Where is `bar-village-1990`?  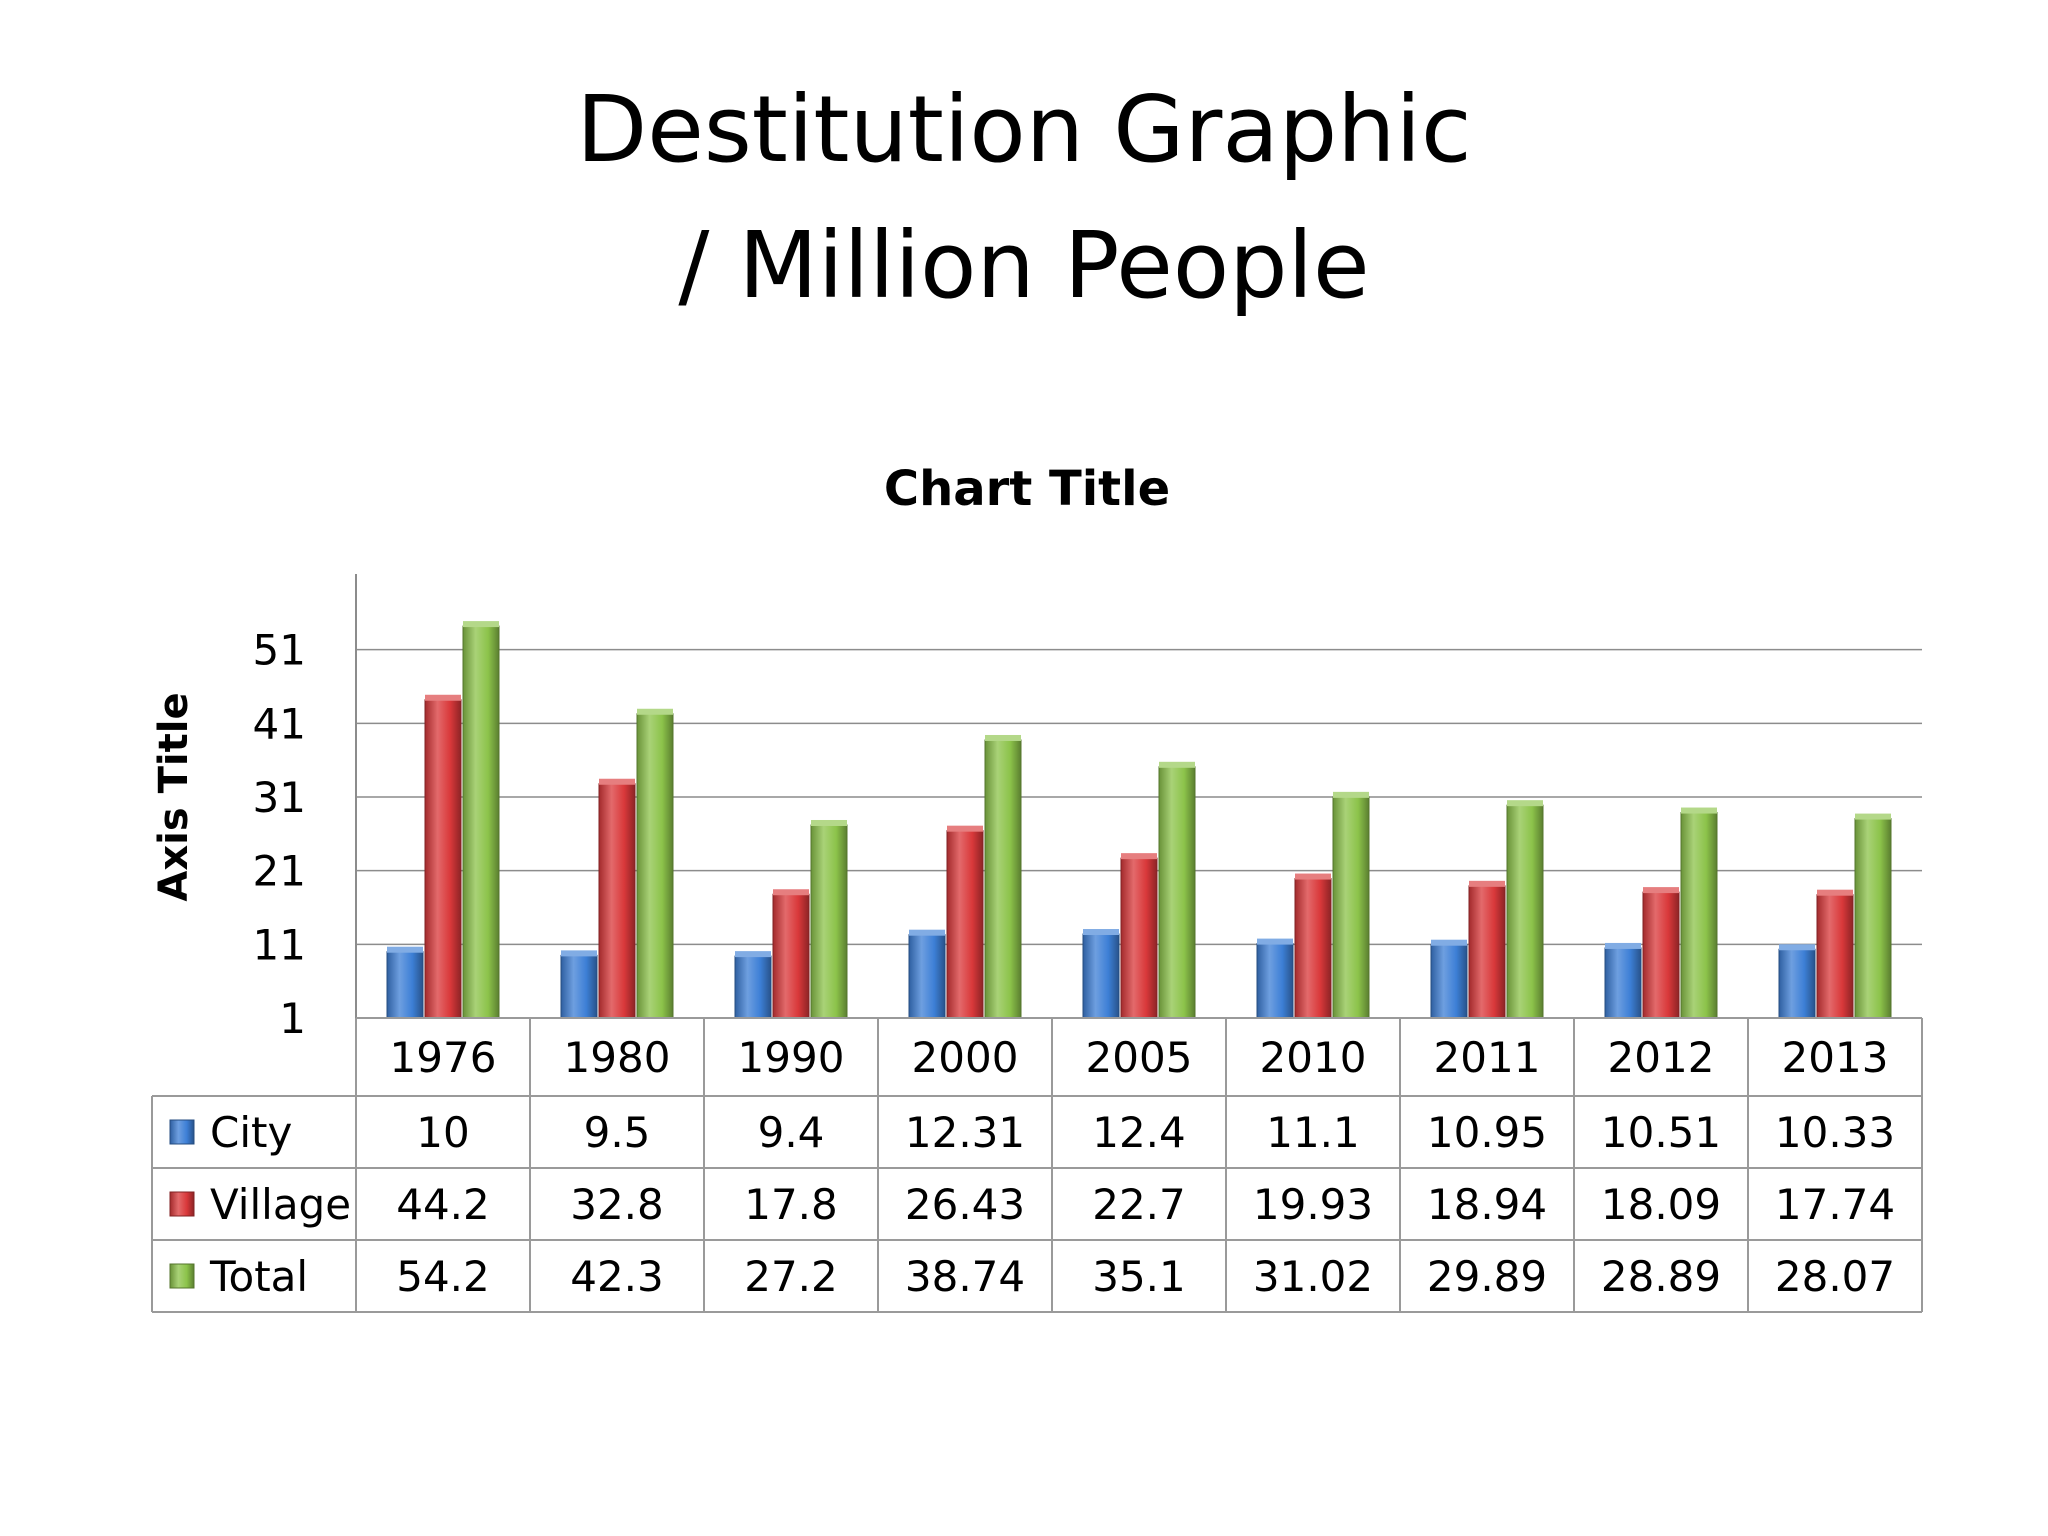
bar-village-1990 is located at coordinates (791, 956).